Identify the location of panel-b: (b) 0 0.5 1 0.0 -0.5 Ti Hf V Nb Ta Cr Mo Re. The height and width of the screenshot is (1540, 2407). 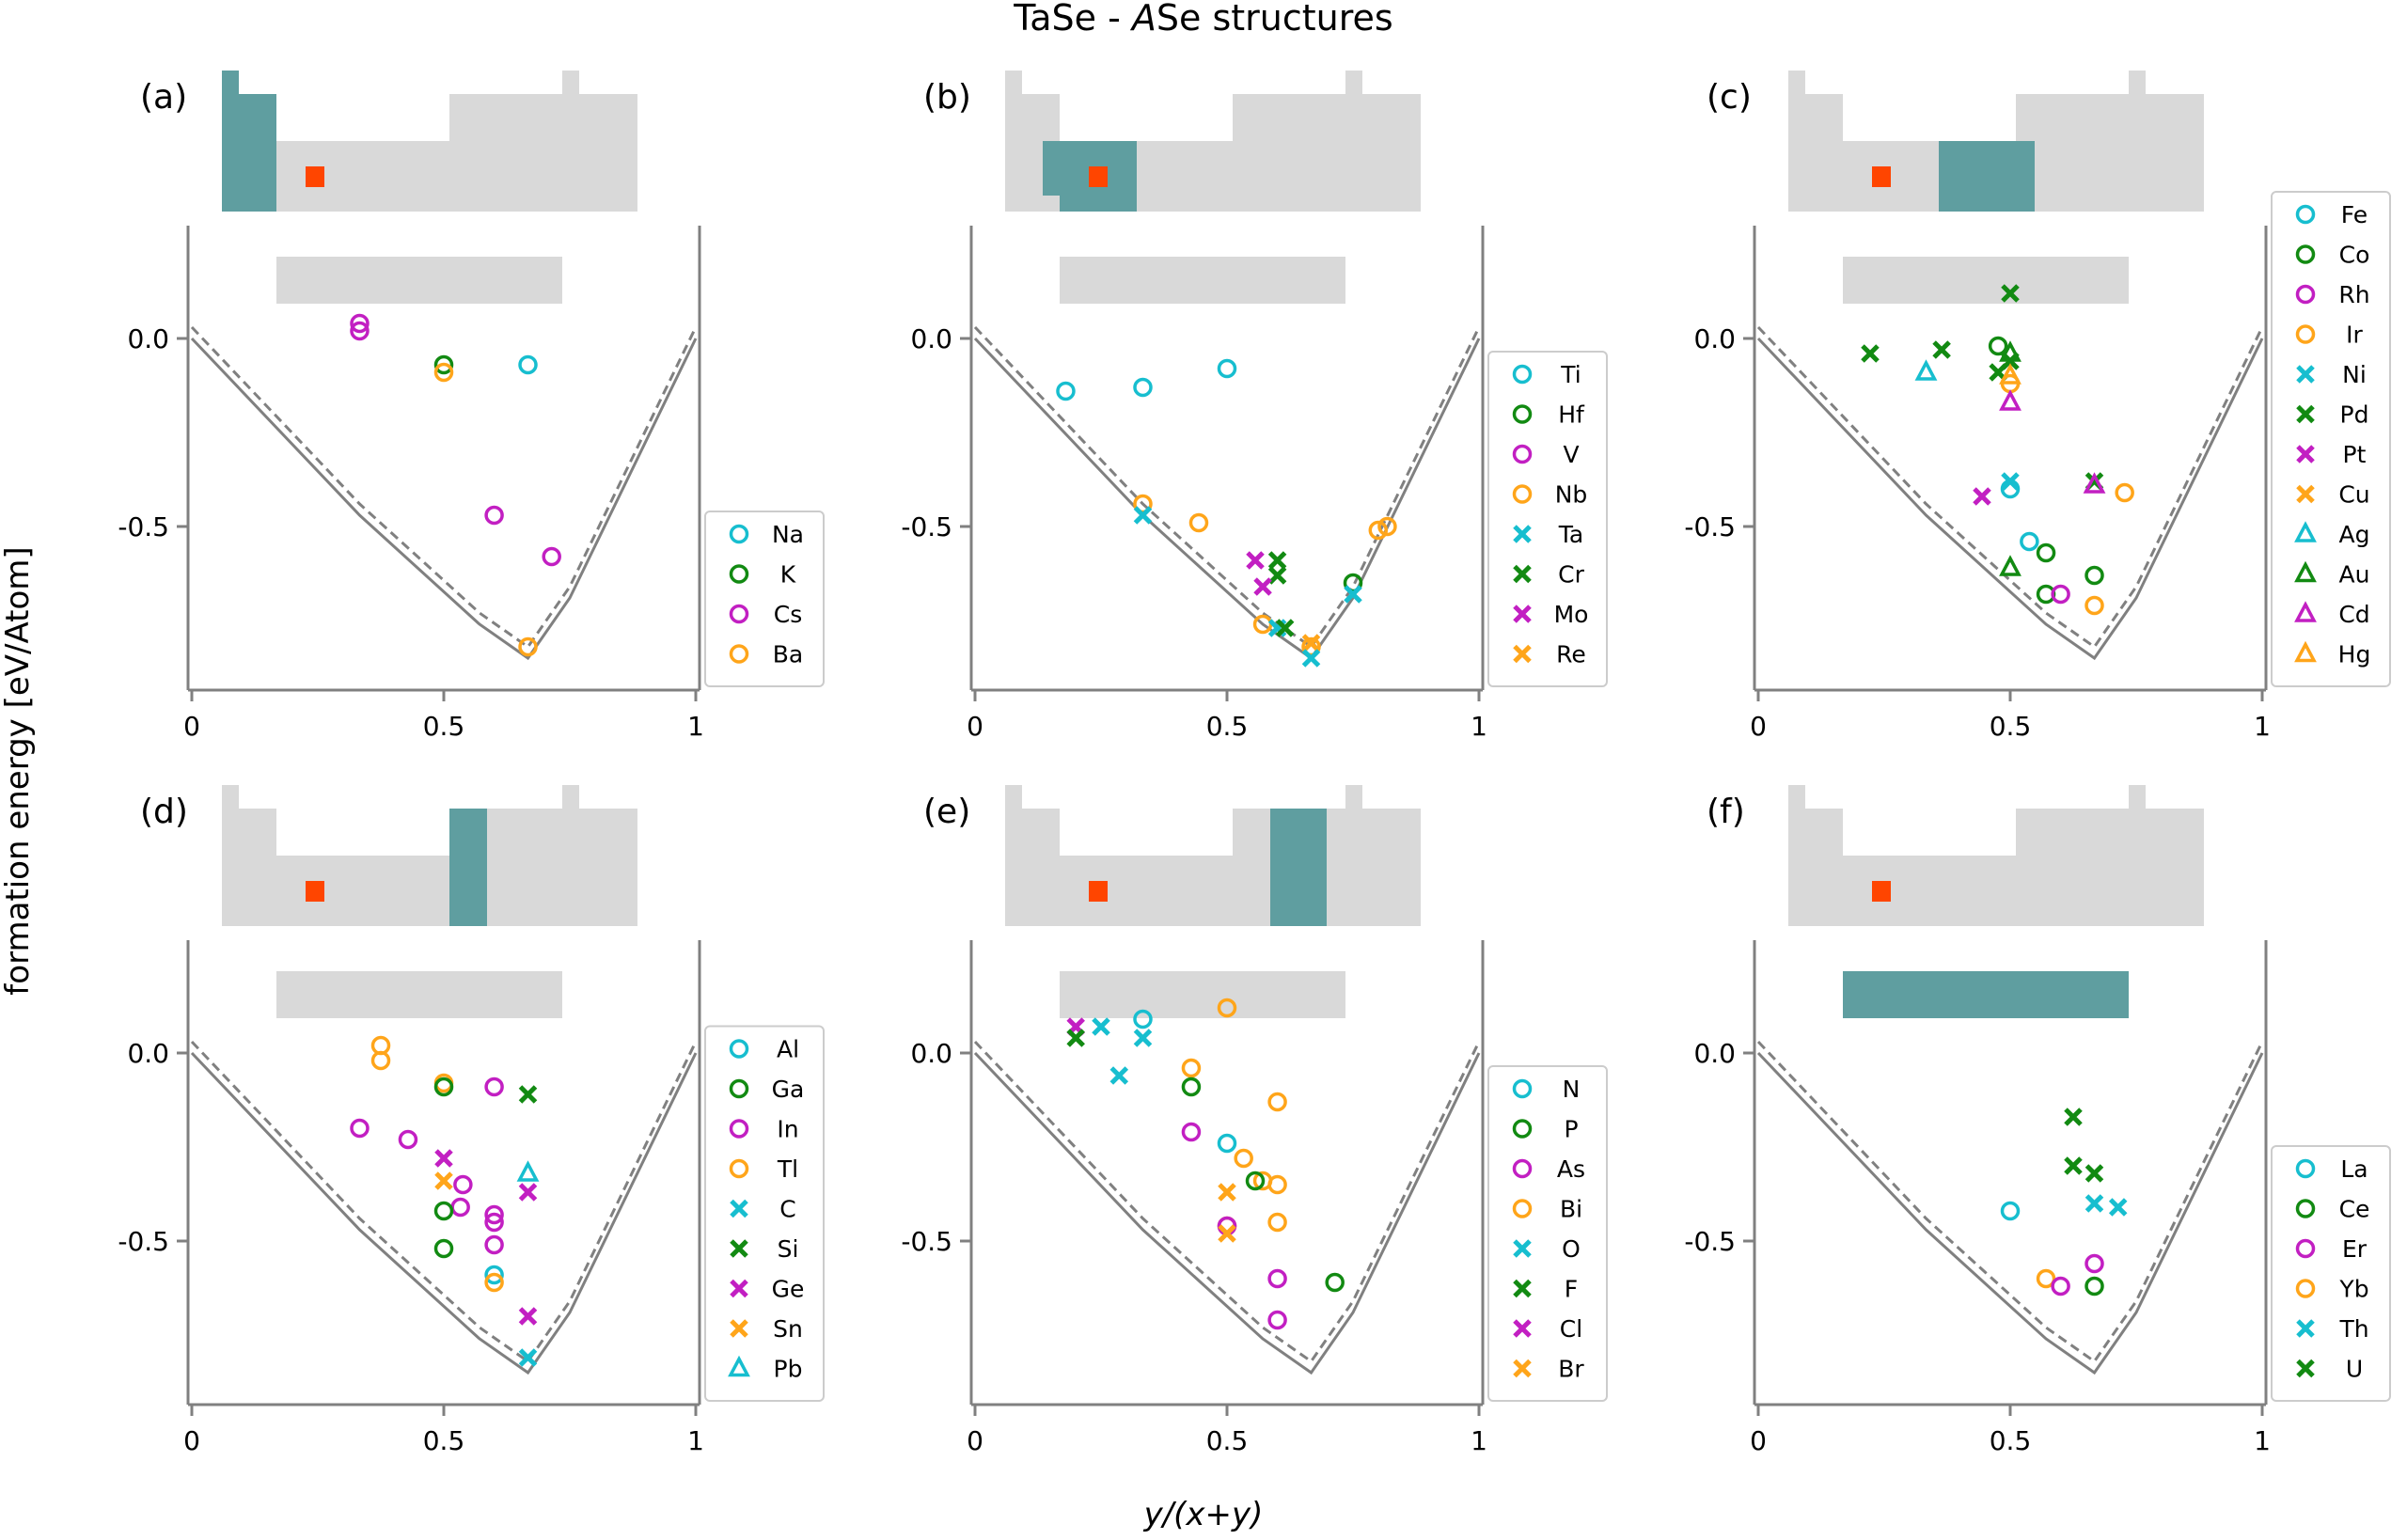
(1254, 406).